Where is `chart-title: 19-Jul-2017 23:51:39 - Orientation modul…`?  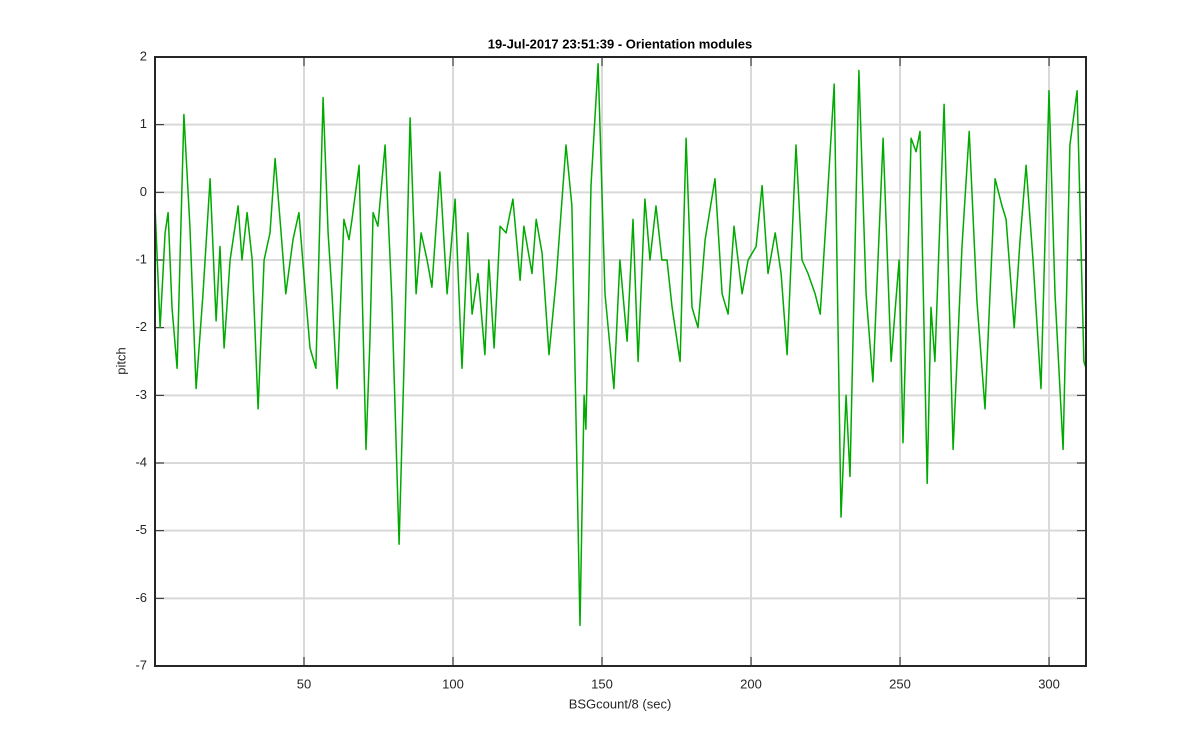 chart-title: 19-Jul-2017 23:51:39 - Orientation modul… is located at coordinates (620, 43).